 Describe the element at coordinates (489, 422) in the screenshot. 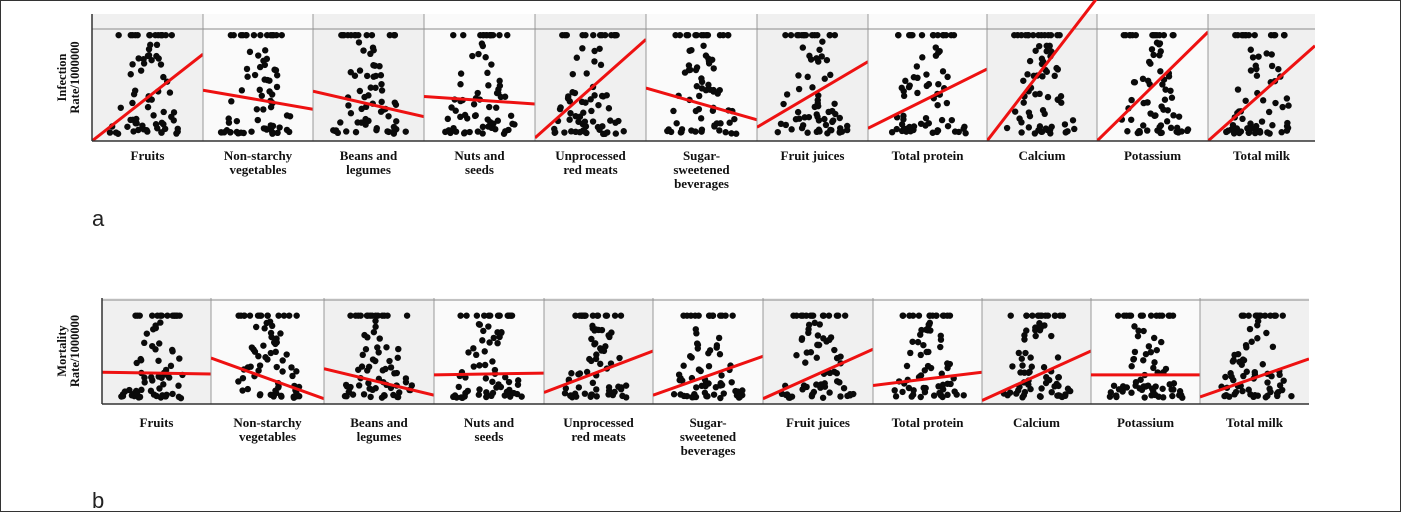

I see `category-label-1-3-line-0: Nuts and` at that location.